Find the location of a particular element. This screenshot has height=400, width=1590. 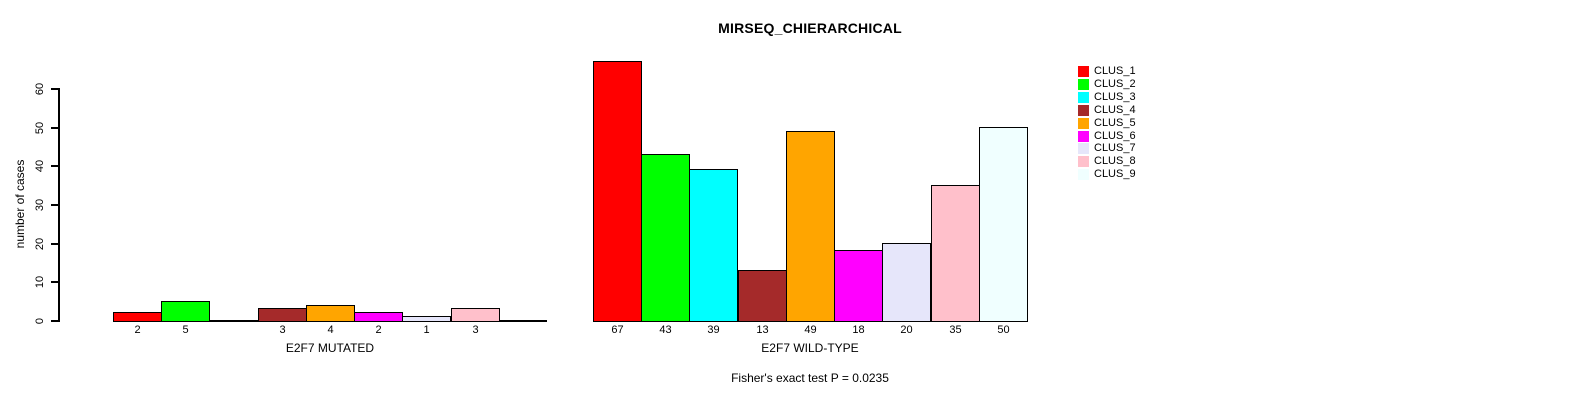

legend-item: CLUS_8 is located at coordinates (1107, 161).